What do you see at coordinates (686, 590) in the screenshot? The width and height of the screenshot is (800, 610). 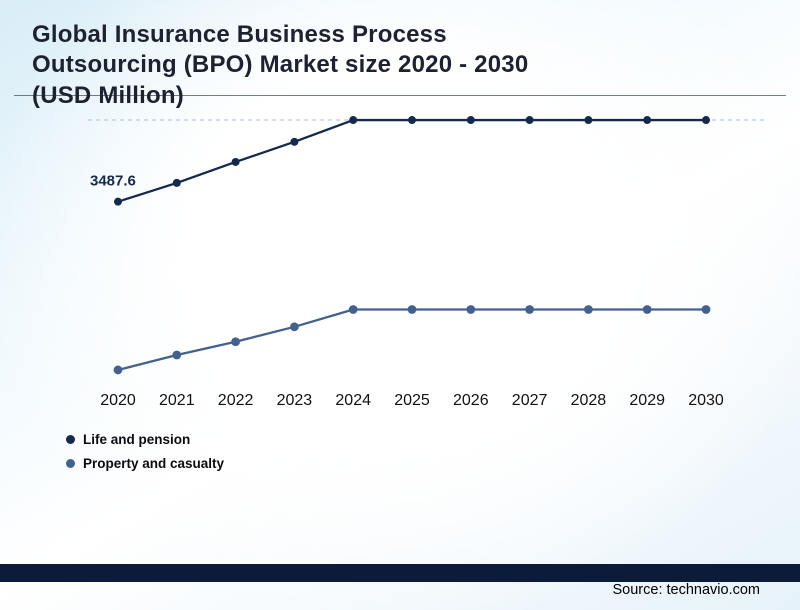 I see `source-credit: Source: technavio.com` at bounding box center [686, 590].